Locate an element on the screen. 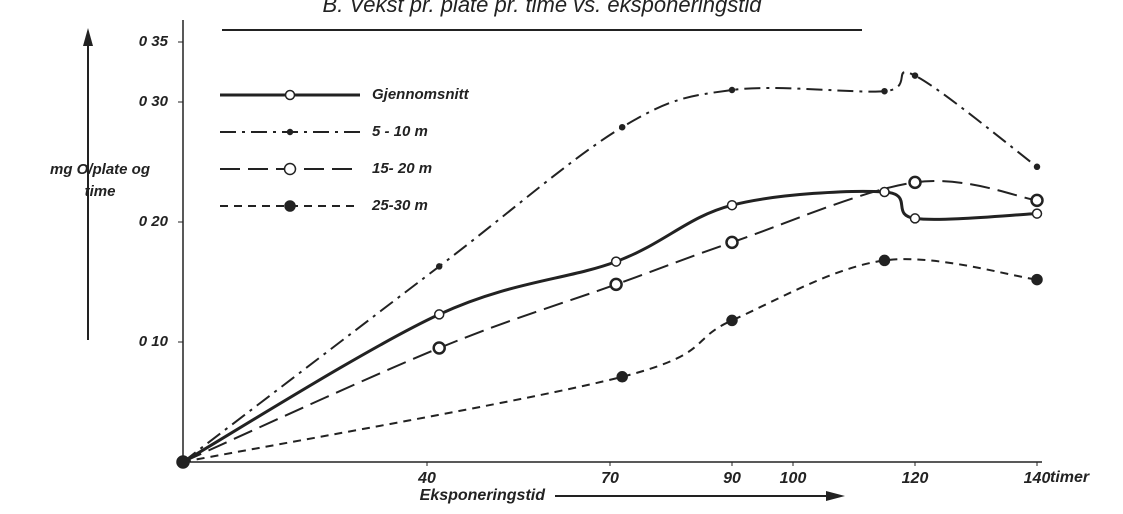 This screenshot has height=514, width=1123. x-tick-label: 90 is located at coordinates (732, 478).